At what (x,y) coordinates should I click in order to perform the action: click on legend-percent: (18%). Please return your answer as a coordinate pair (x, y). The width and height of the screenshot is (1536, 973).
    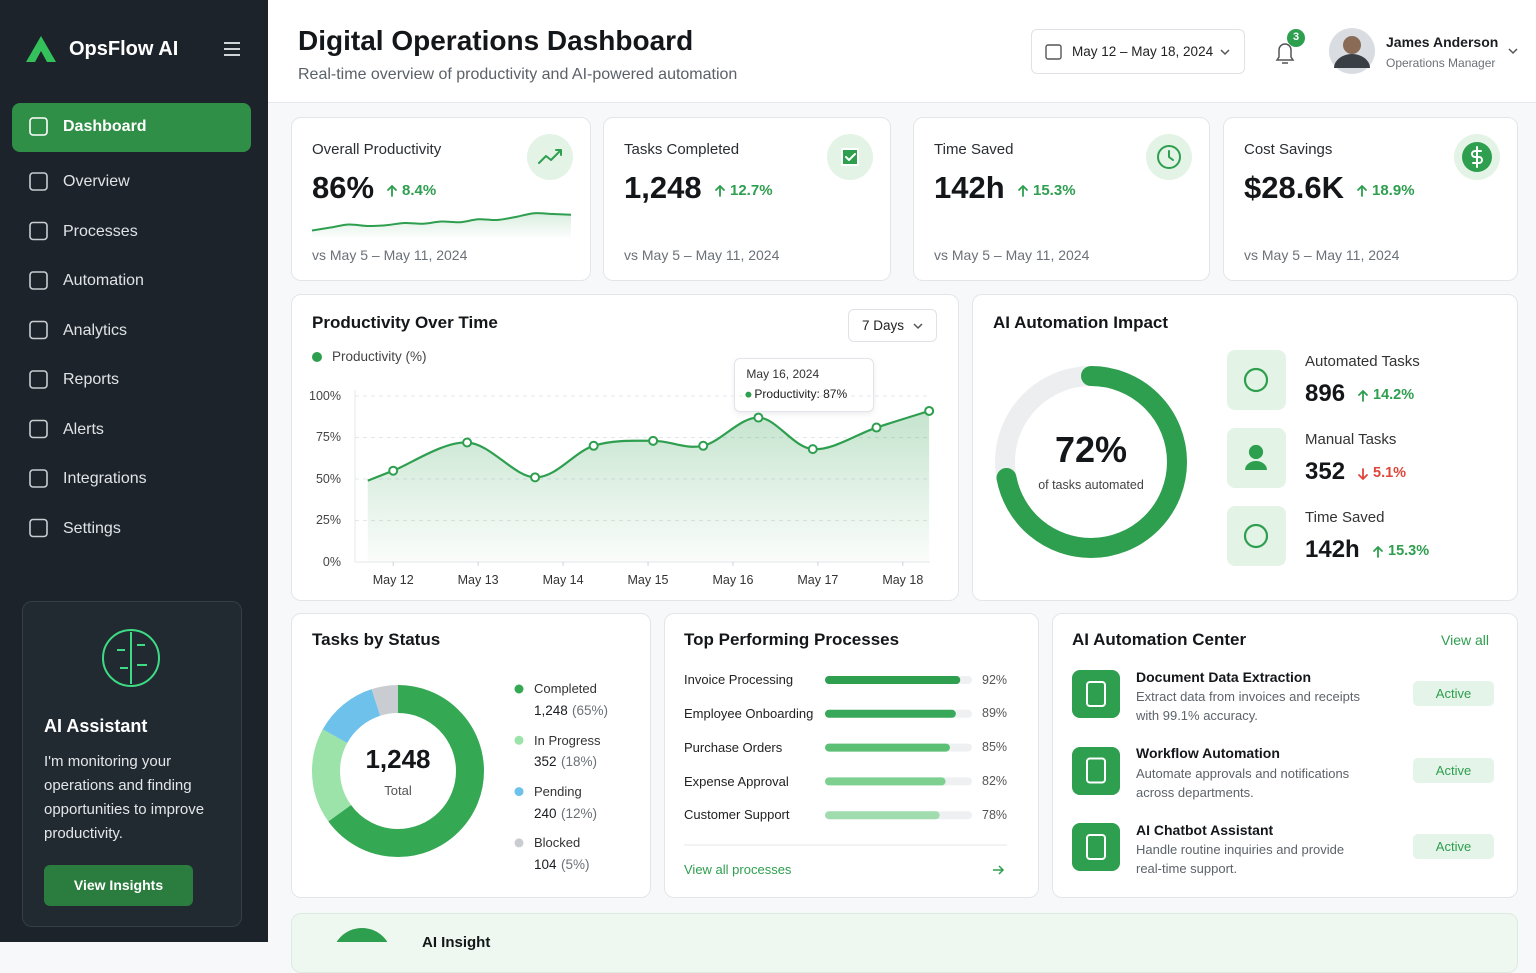
    Looking at the image, I should click on (579, 762).